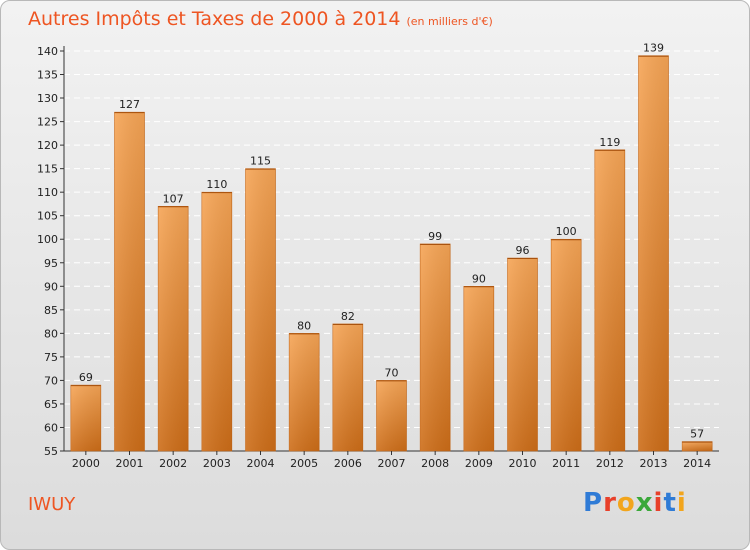  What do you see at coordinates (435, 236) in the screenshot?
I see `value-label-2008: 99` at bounding box center [435, 236].